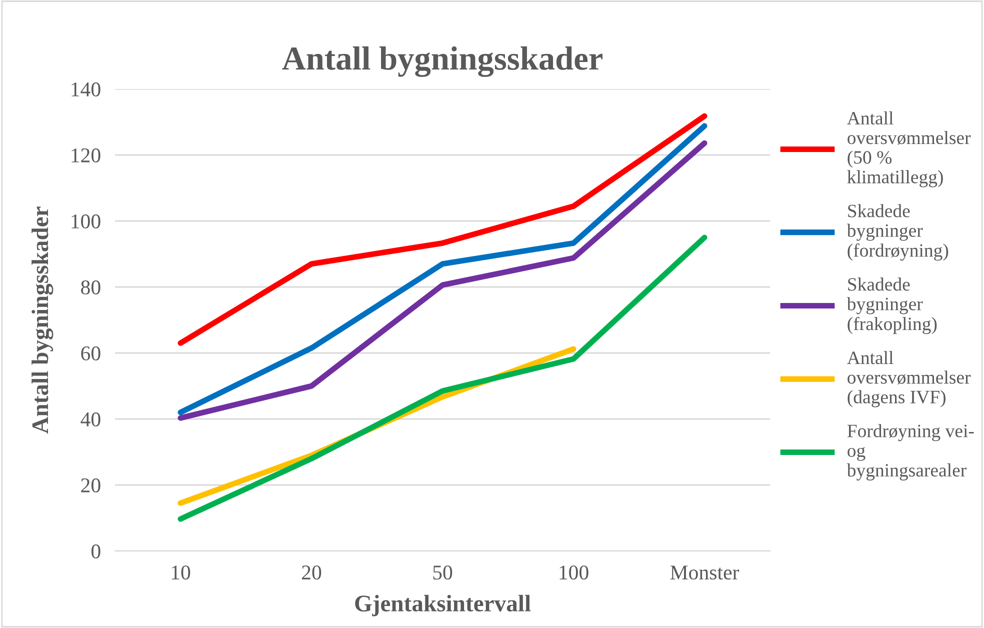 The height and width of the screenshot is (628, 984). What do you see at coordinates (574, 572) in the screenshot?
I see `x-tick-label: 100` at bounding box center [574, 572].